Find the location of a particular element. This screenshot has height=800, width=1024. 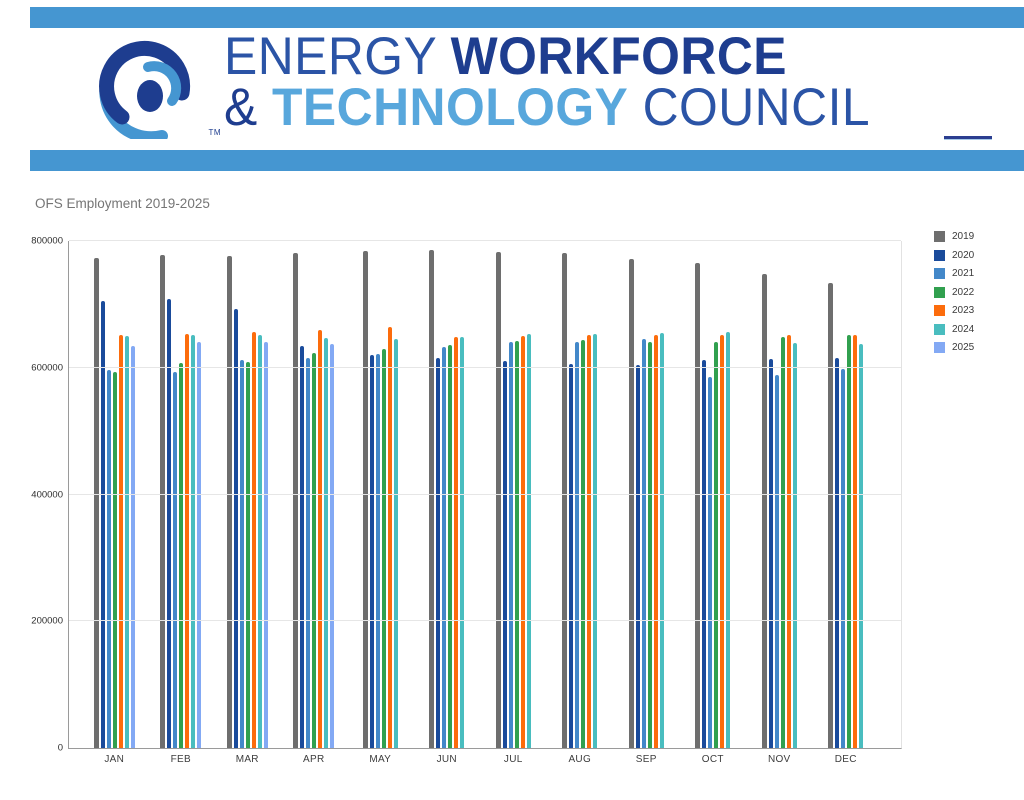

bar-2020-aug is located at coordinates (571, 555).